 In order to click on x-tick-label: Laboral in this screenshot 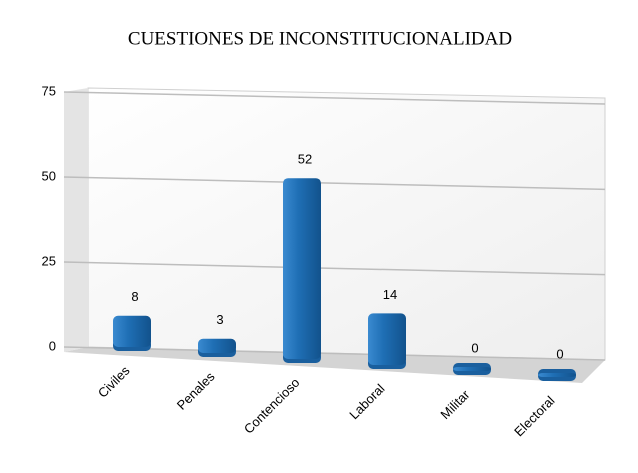, I will do `click(366, 401)`.